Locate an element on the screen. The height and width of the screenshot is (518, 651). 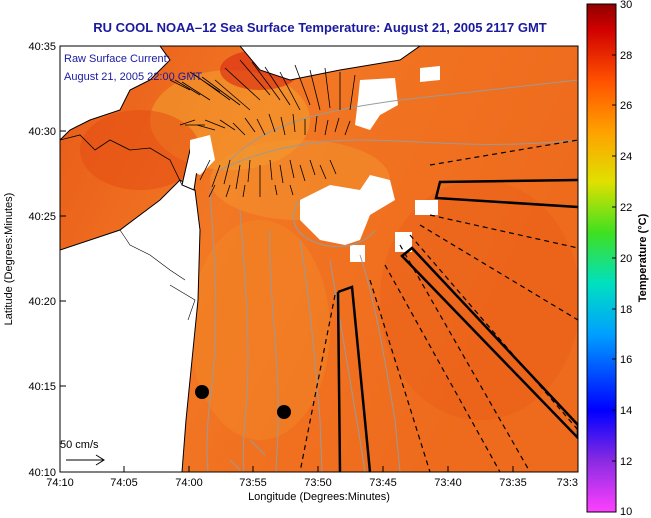
colorbar-label: Temperature (°C) is located at coordinates (643, 257).